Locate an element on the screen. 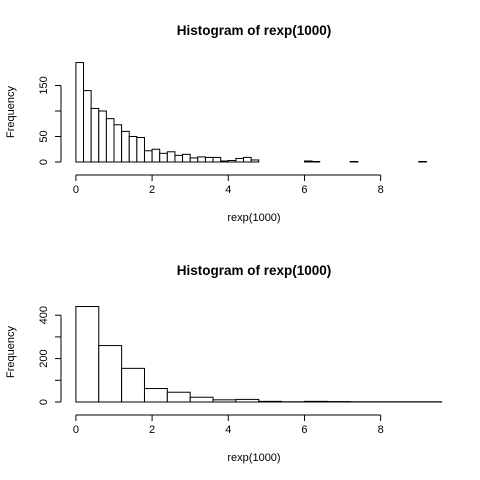 This screenshot has width=480, height=480. y-tick-label: 50 is located at coordinates (44, 136).